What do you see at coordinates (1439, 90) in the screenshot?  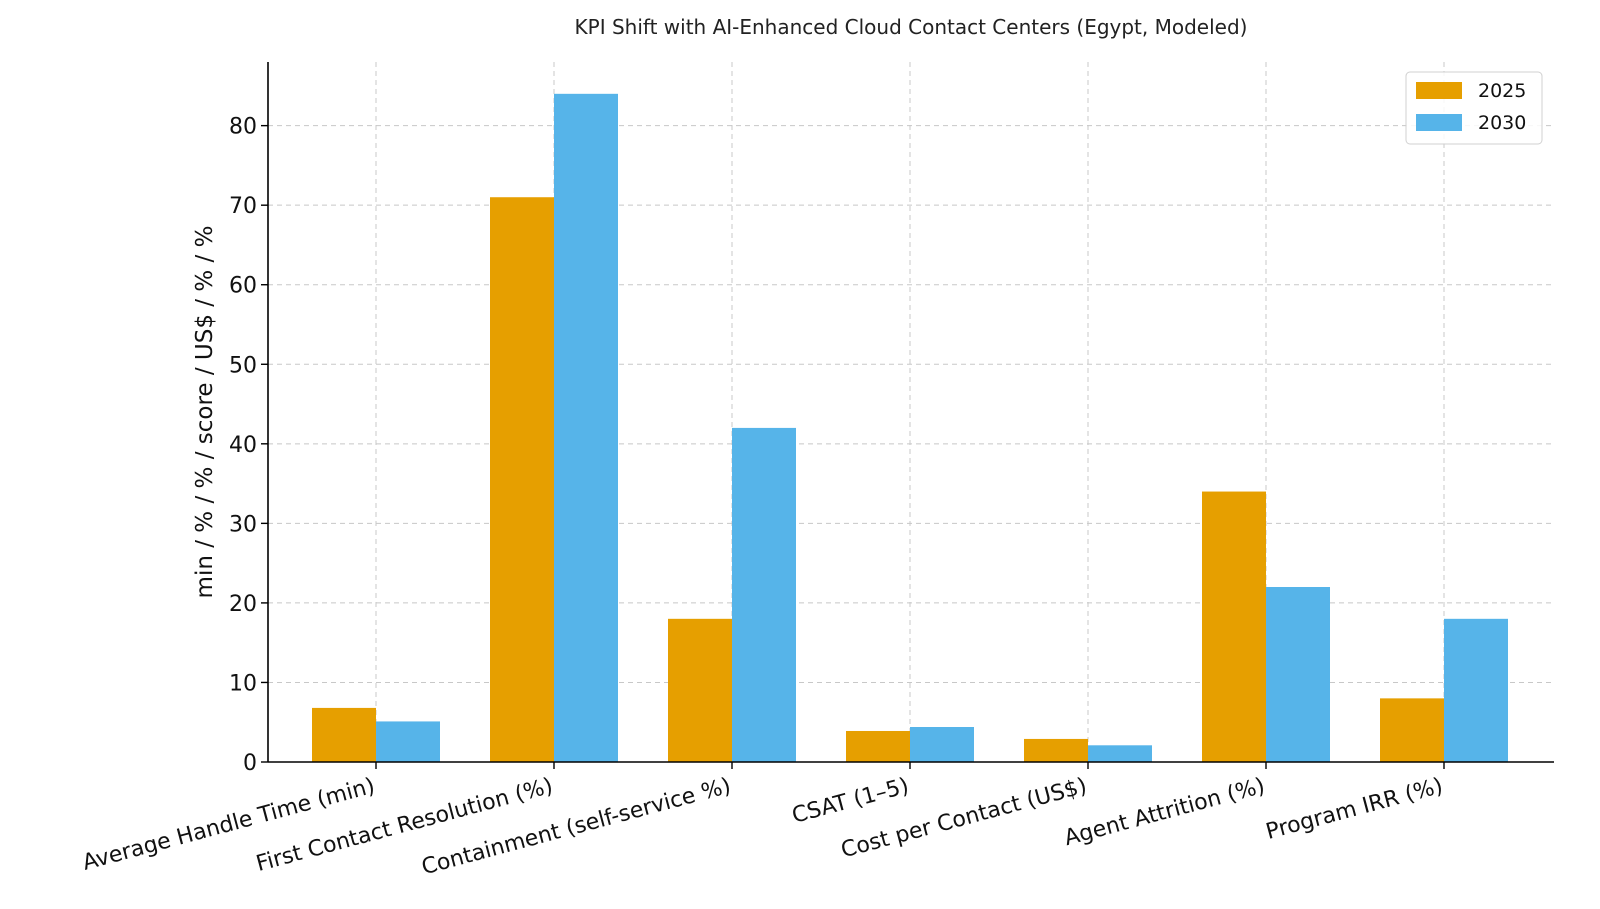 I see `legend-swatch-2025` at bounding box center [1439, 90].